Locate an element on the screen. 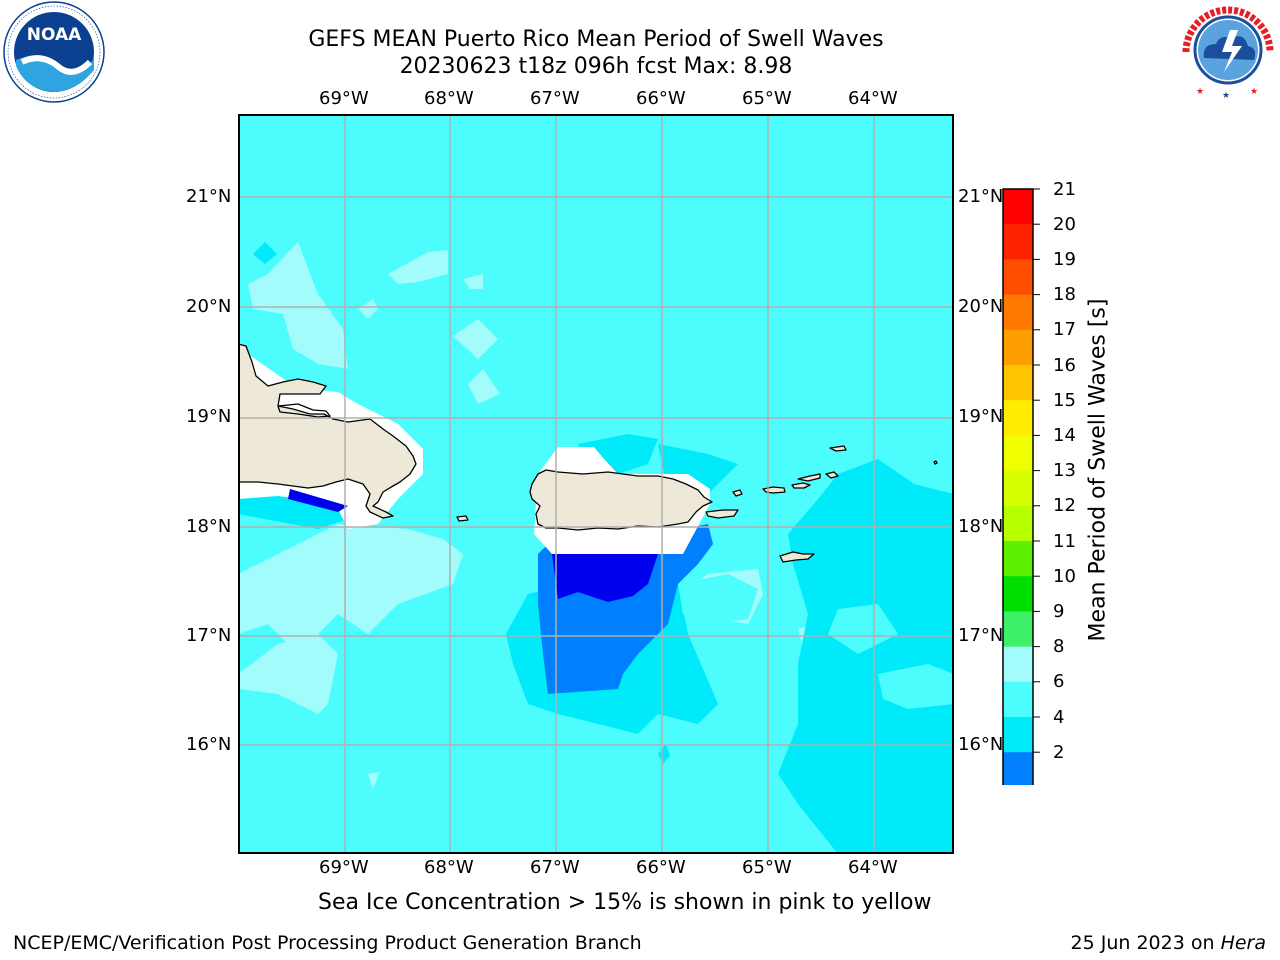  colorbar-tick-label: 14 is located at coordinates (1064, 435).